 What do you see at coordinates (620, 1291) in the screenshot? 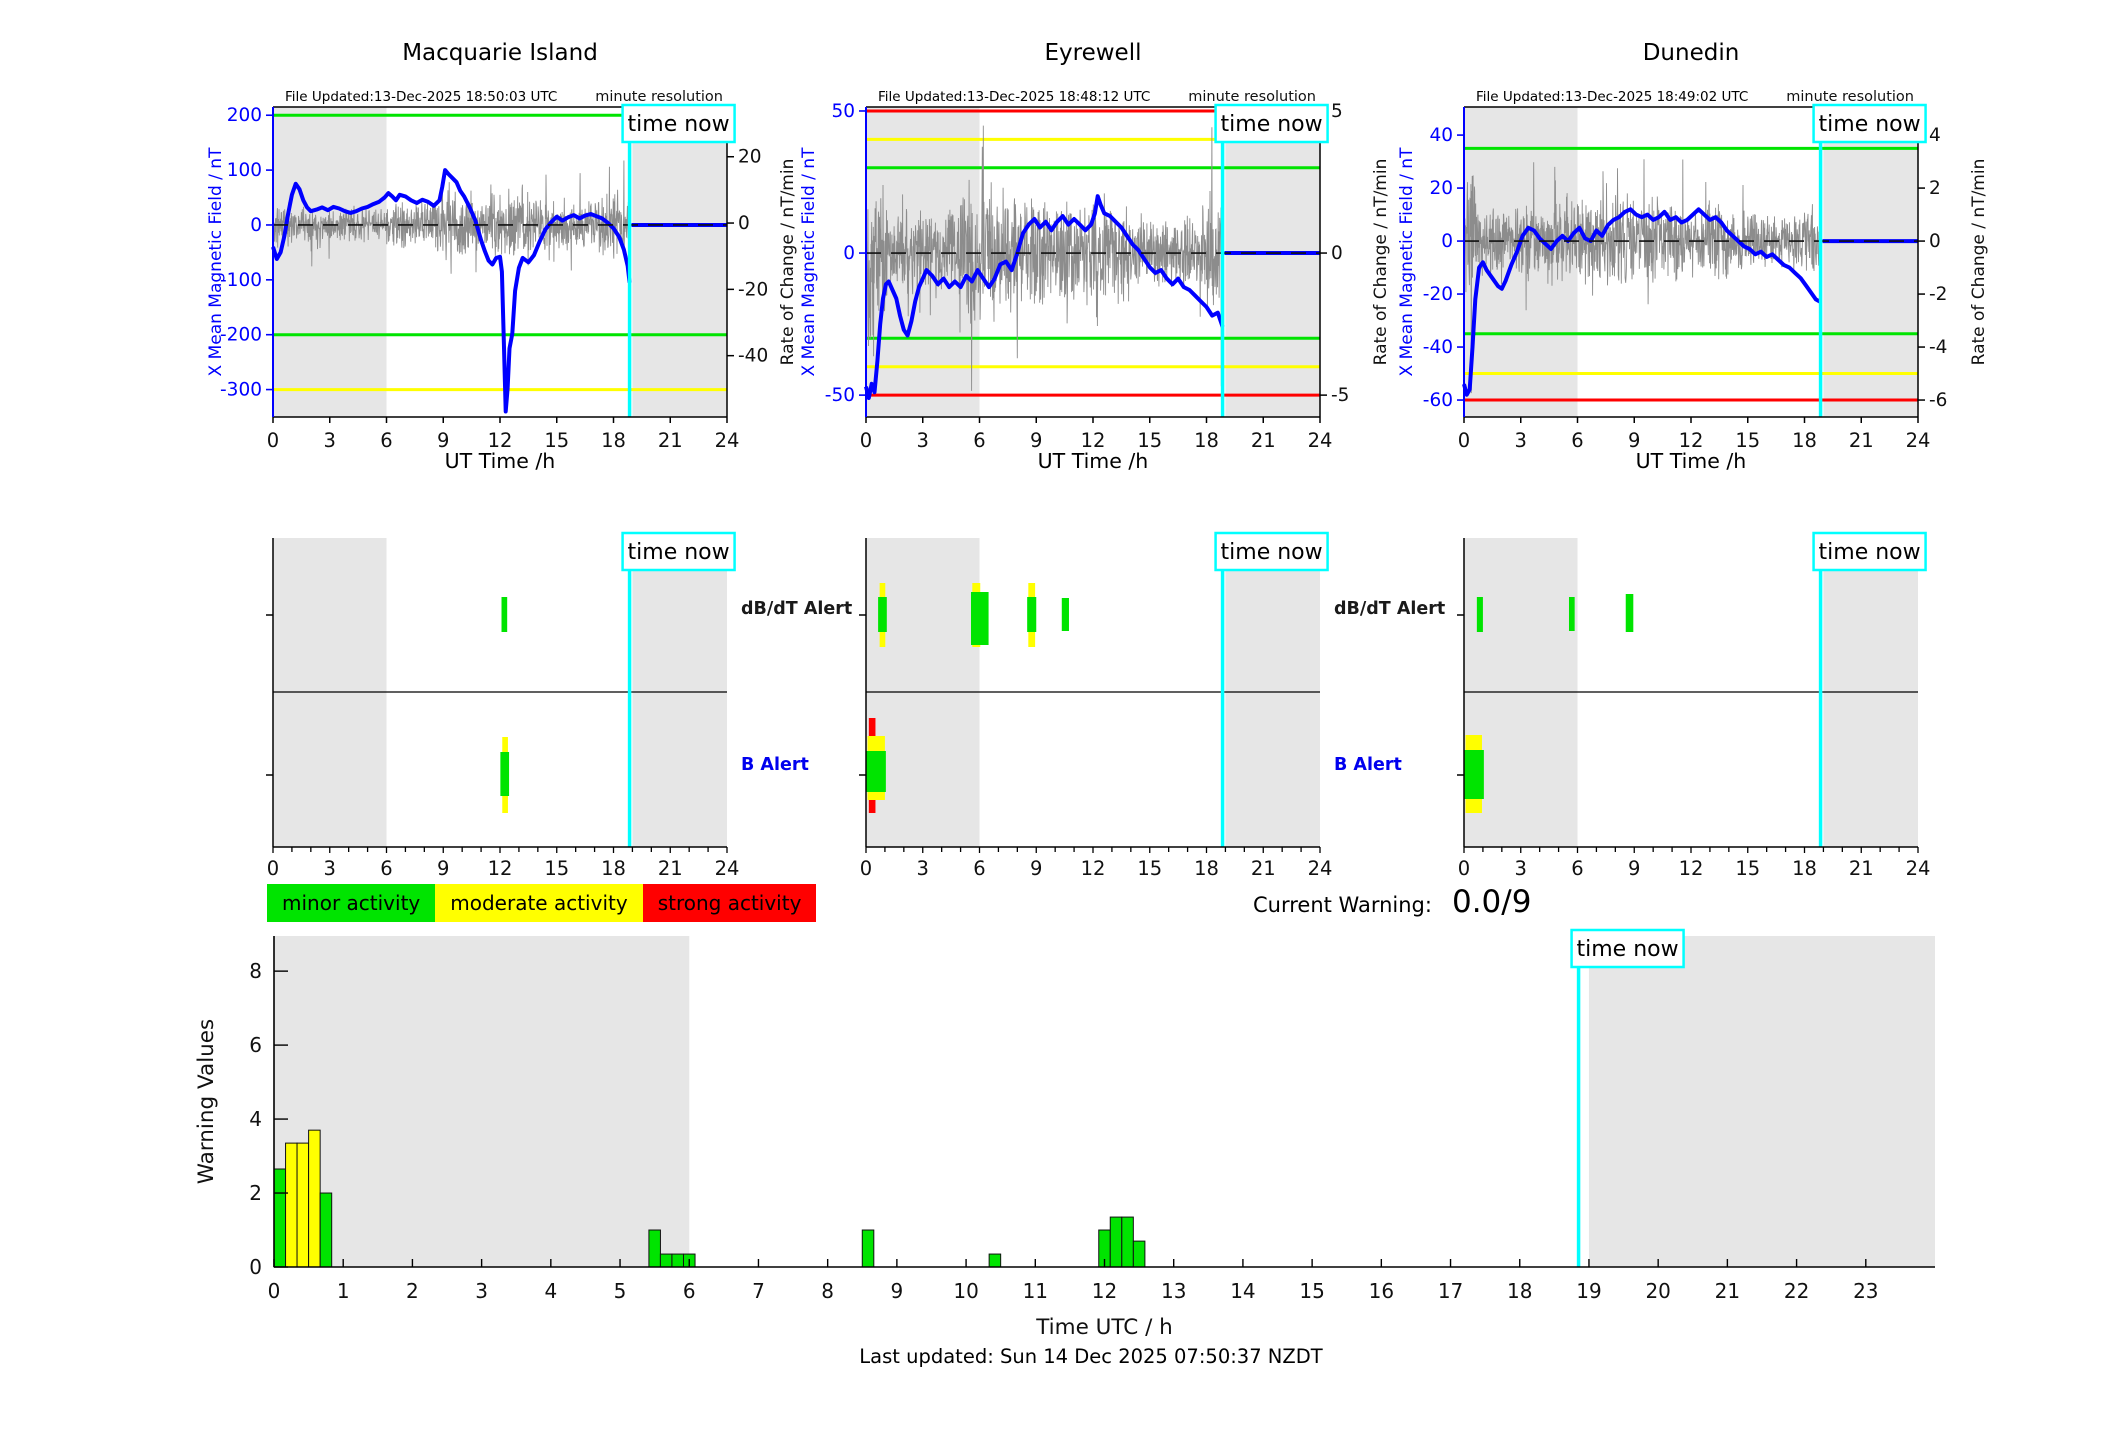
I see `x-tick-label: 5` at bounding box center [620, 1291].